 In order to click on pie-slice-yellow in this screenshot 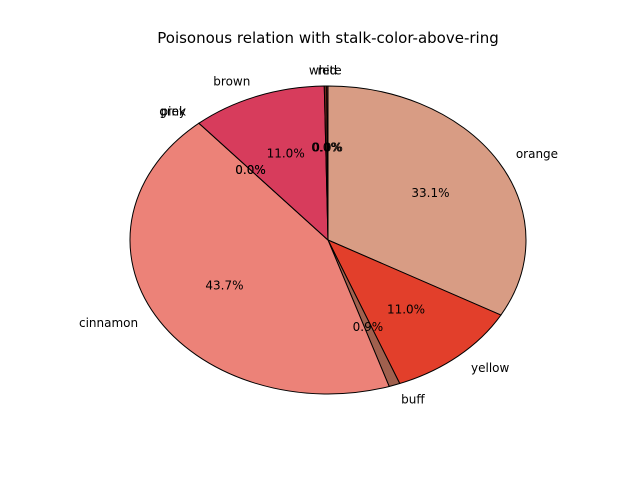, I will do `click(414, 312)`.